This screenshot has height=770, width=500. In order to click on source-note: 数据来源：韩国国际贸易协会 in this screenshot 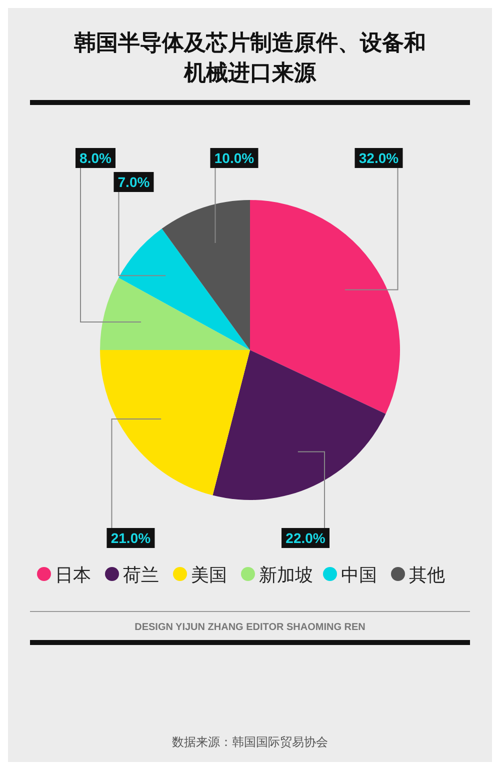, I will do `click(250, 742)`.